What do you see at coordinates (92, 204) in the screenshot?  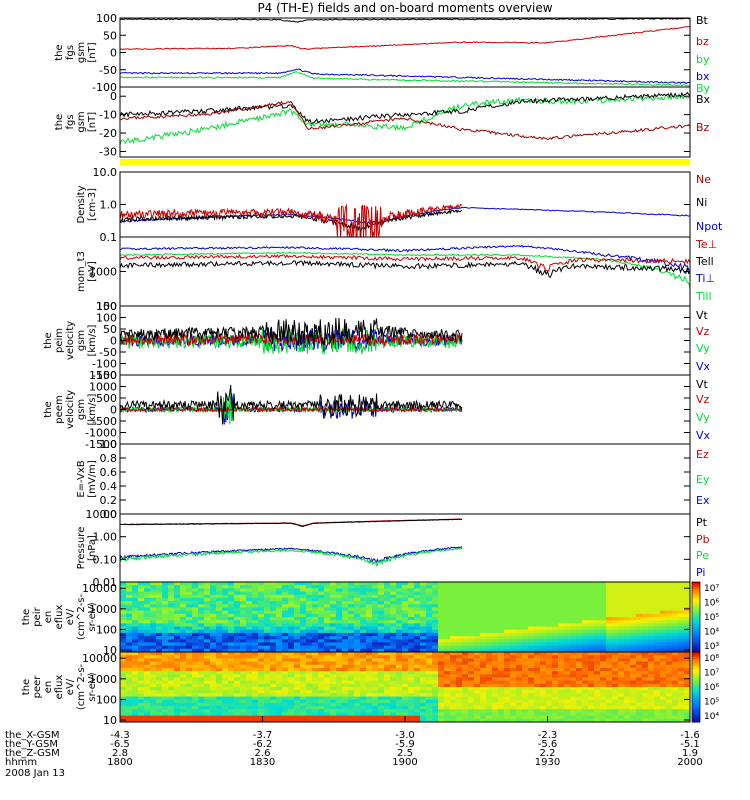 I see `y-axis-label: [cm-3]` at bounding box center [92, 204].